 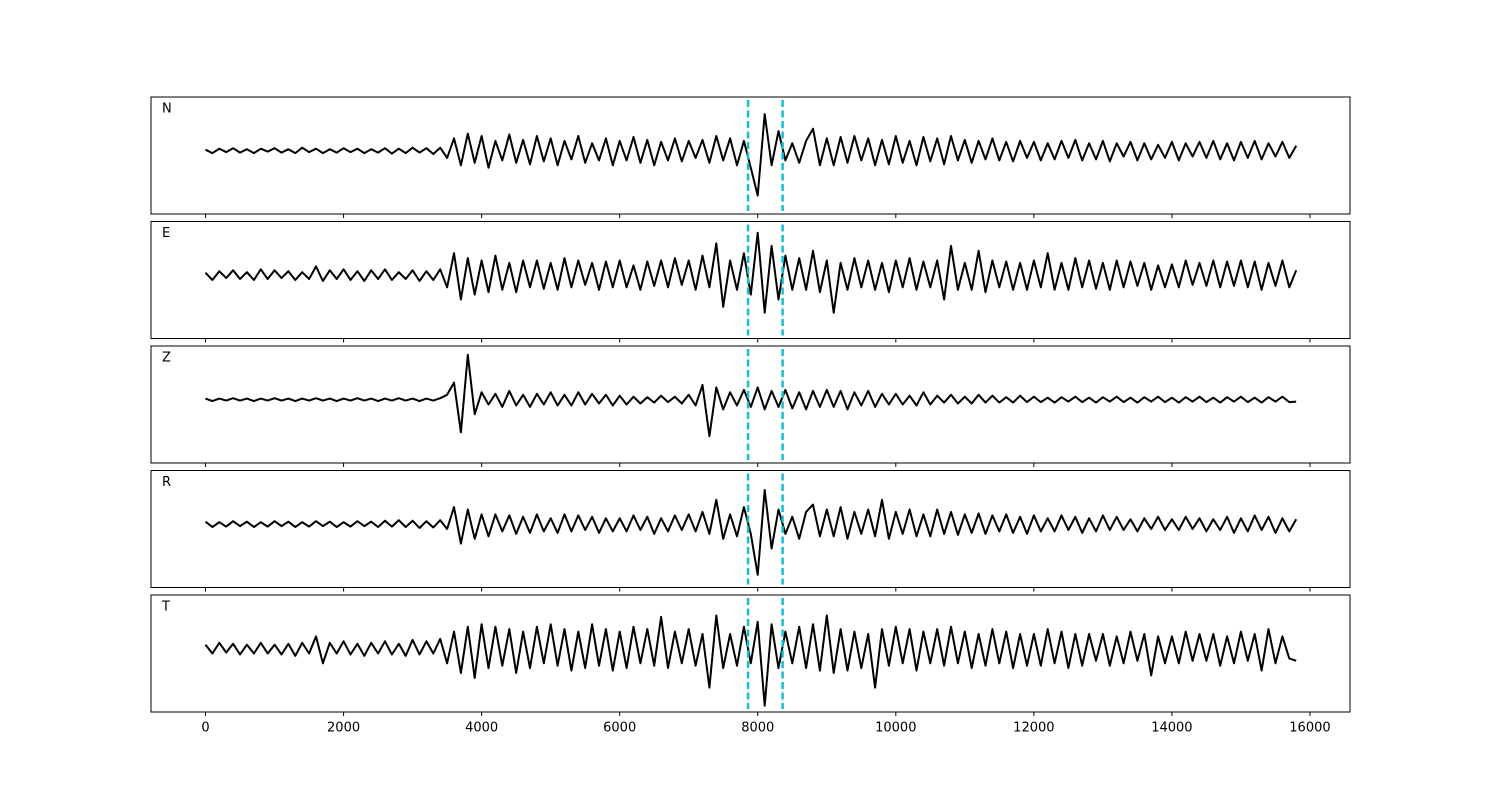 I want to click on x-tick-label: 14000, so click(x=1171, y=728).